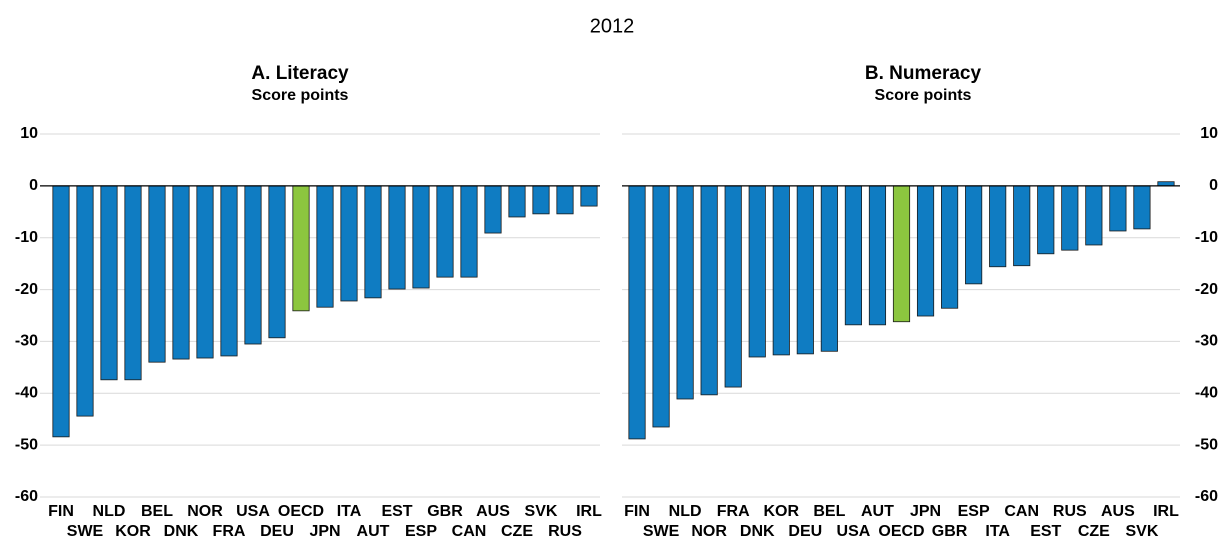 The height and width of the screenshot is (539, 1218). I want to click on x-tick-label: ESP, so click(421, 531).